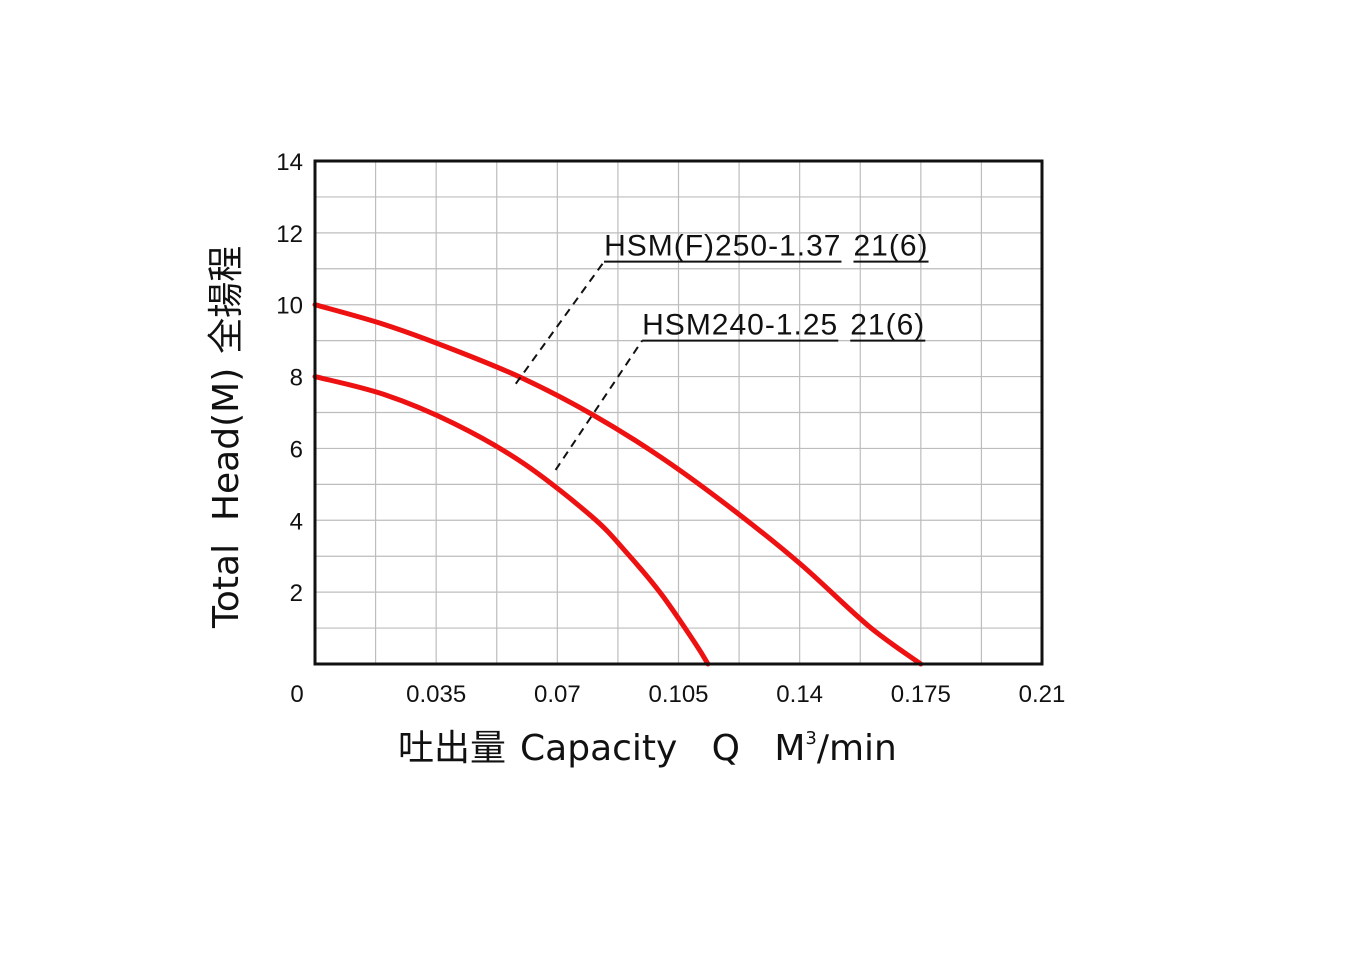  What do you see at coordinates (511, 520) in the screenshot?
I see `curve-hsm240` at bounding box center [511, 520].